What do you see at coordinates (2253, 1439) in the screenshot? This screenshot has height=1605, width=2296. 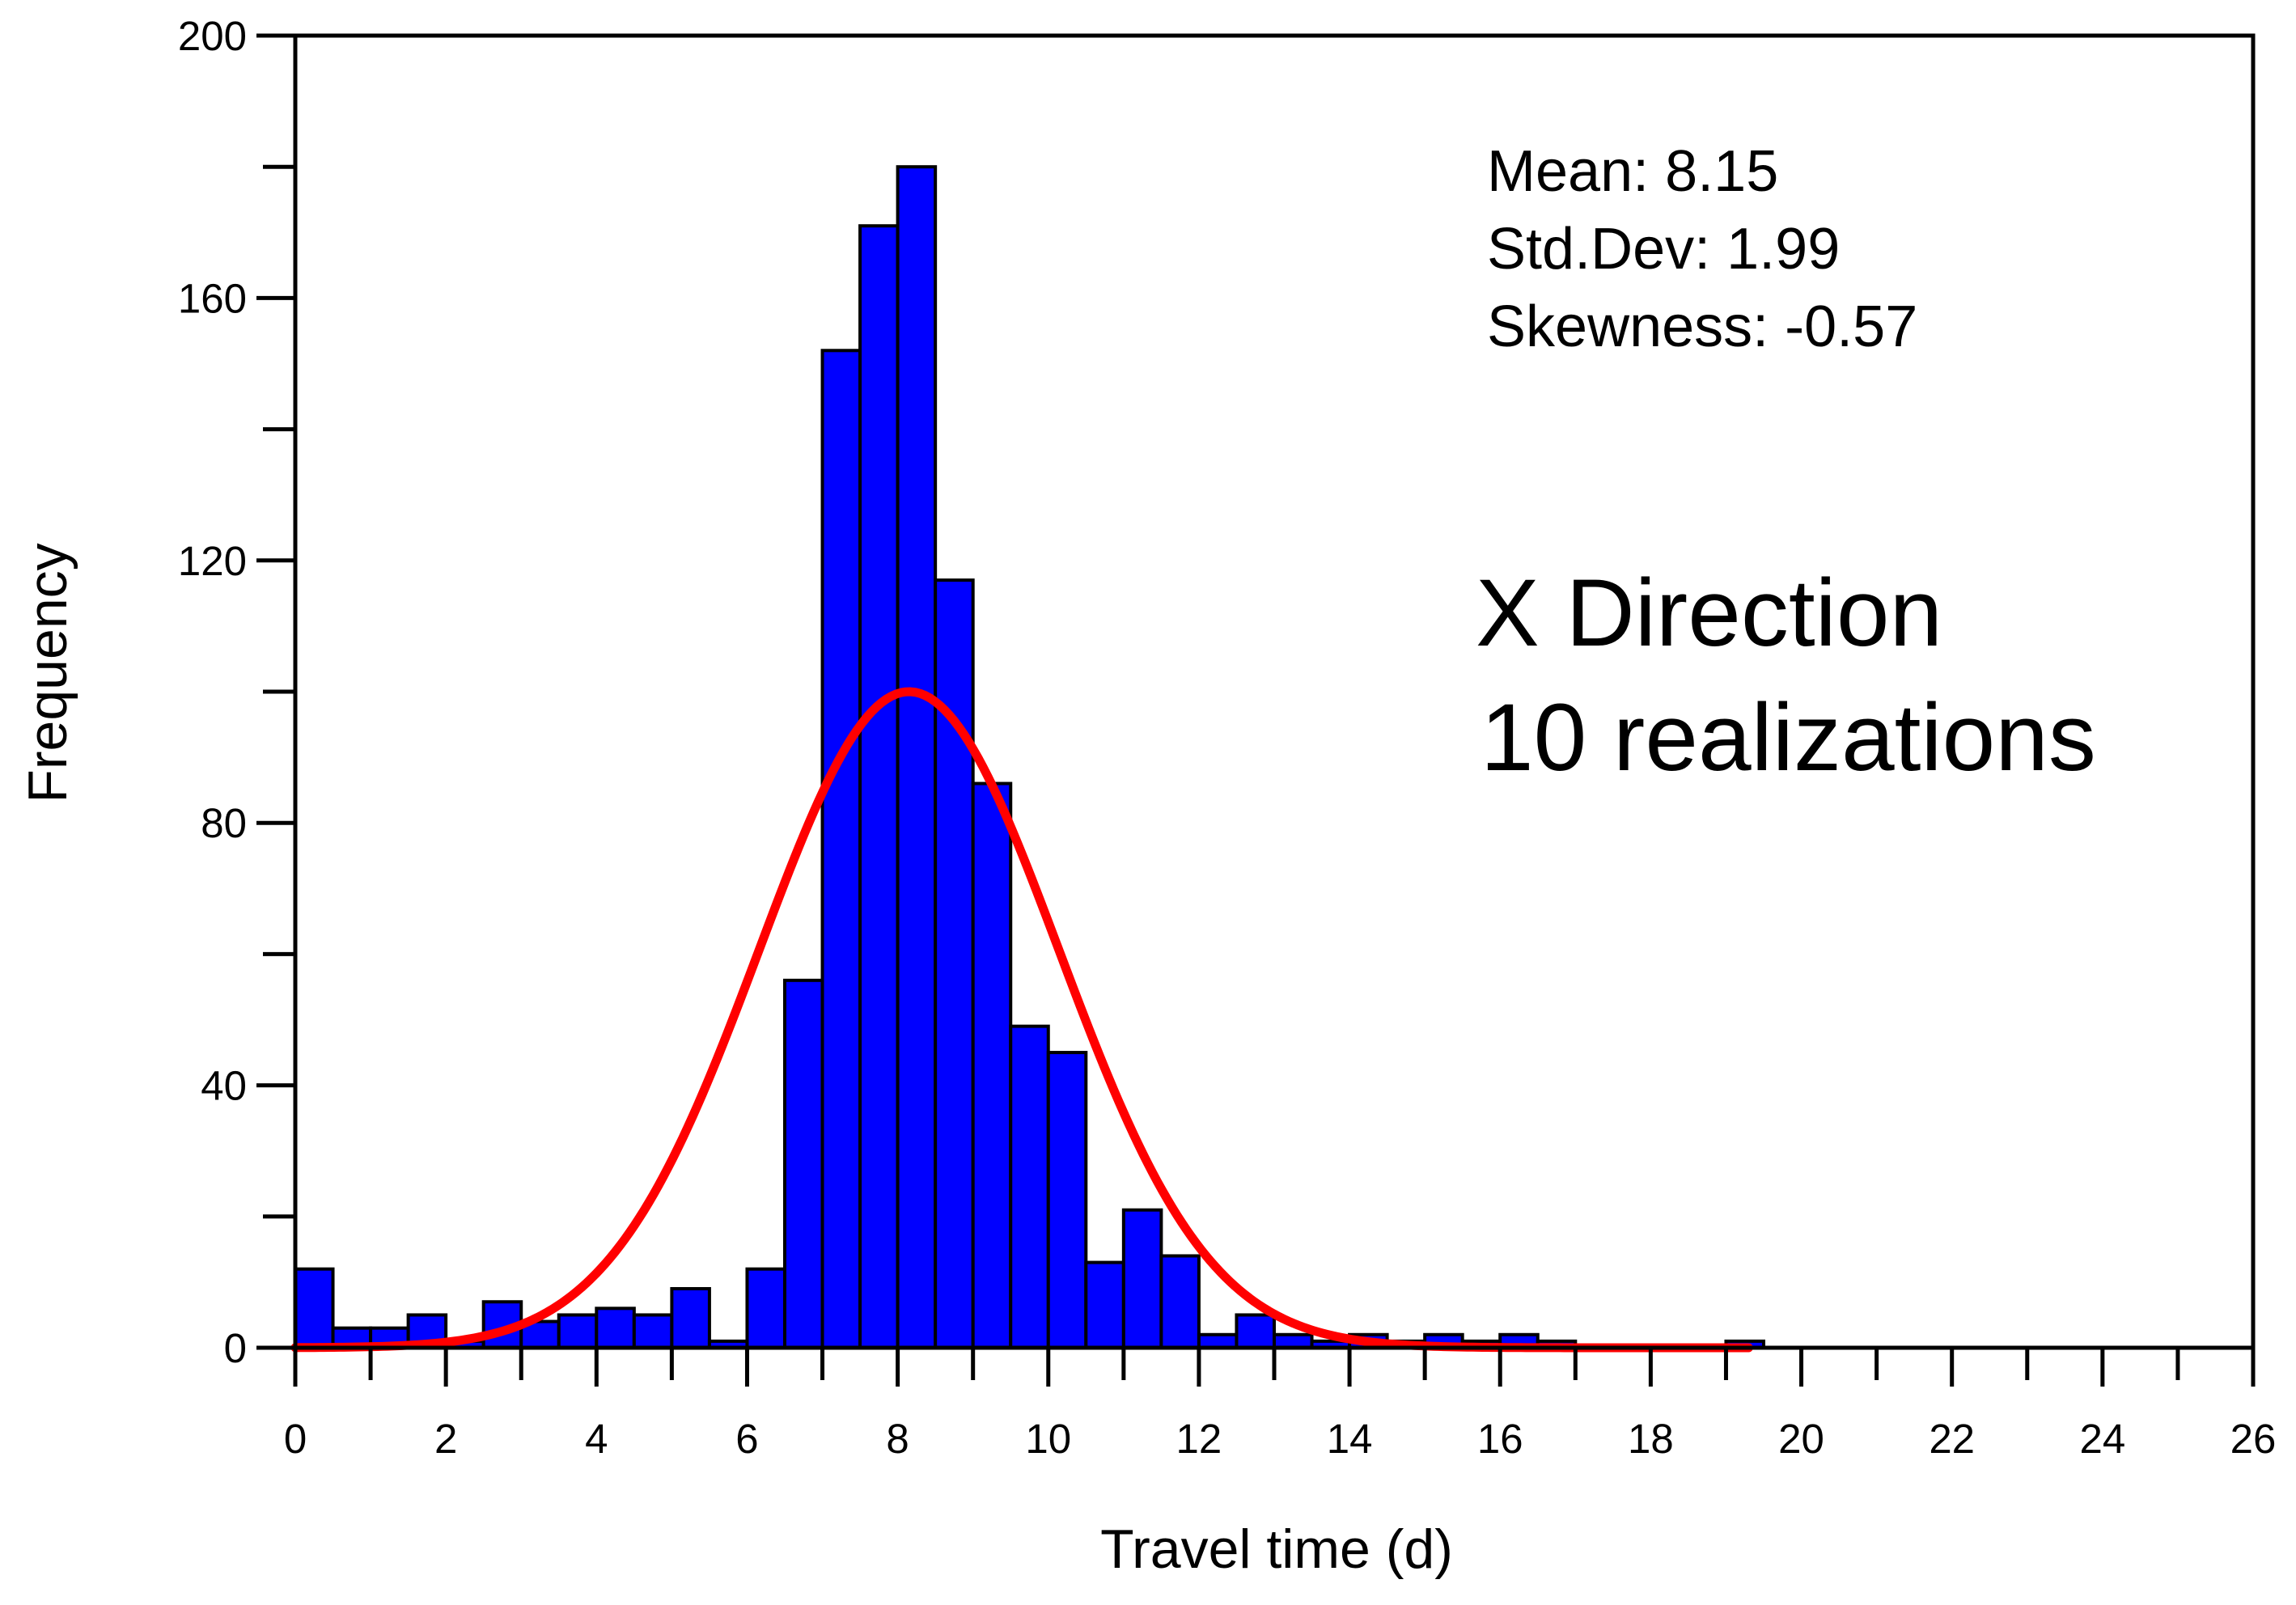 I see `x-tick-label: 26` at bounding box center [2253, 1439].